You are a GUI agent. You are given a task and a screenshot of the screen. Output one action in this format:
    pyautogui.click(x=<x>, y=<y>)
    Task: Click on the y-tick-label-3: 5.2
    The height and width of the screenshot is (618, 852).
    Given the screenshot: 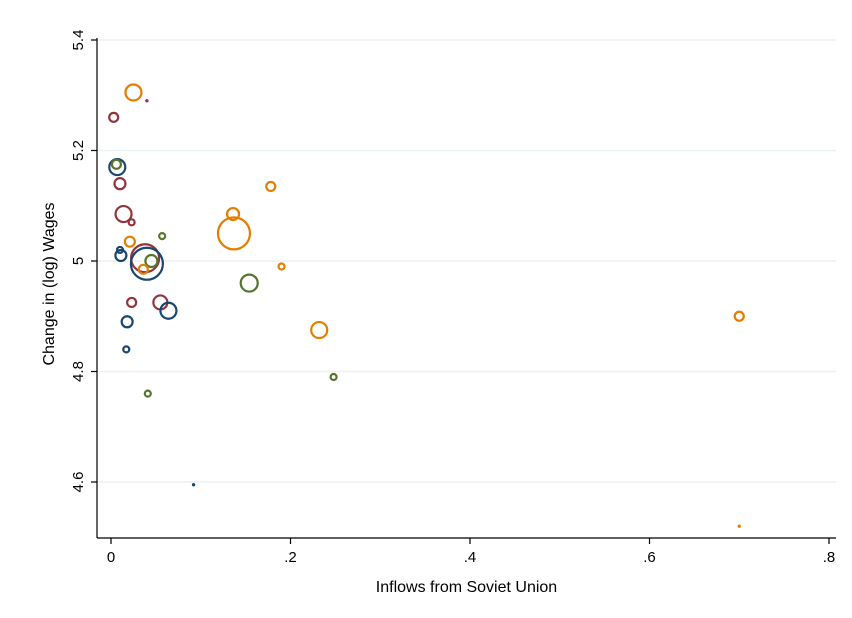 What is the action you would take?
    pyautogui.click(x=78, y=150)
    